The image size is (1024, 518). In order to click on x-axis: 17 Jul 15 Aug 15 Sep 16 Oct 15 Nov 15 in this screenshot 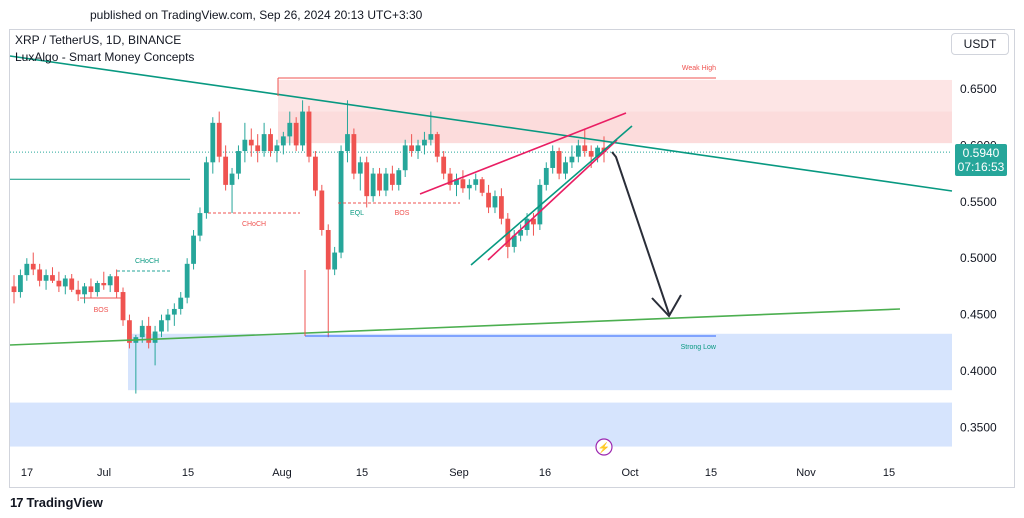, I will do `click(458, 473)`.